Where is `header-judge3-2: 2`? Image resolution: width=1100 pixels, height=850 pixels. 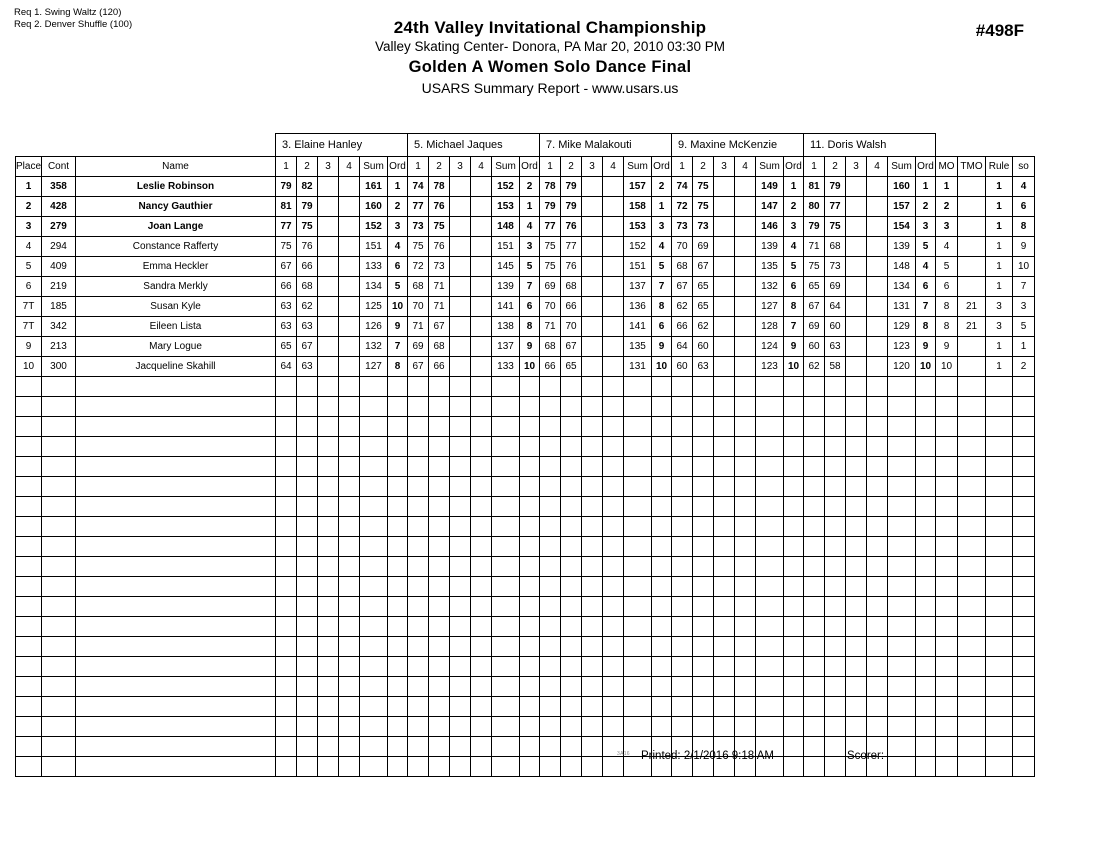
header-judge3-2: 2 is located at coordinates (571, 166).